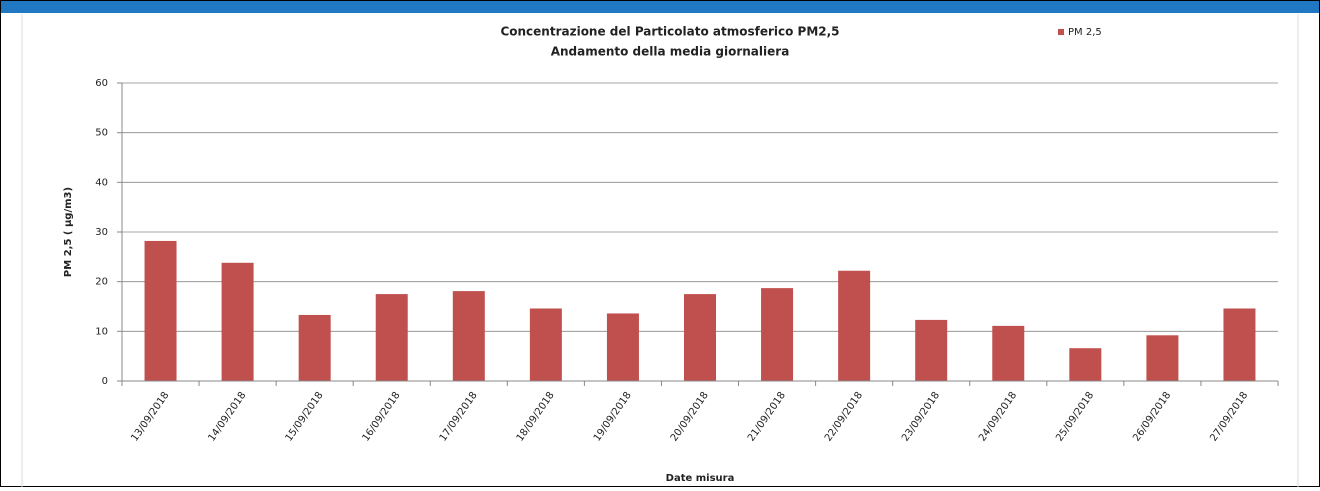 The width and height of the screenshot is (1320, 491). What do you see at coordinates (660, 7) in the screenshot?
I see `header-bar` at bounding box center [660, 7].